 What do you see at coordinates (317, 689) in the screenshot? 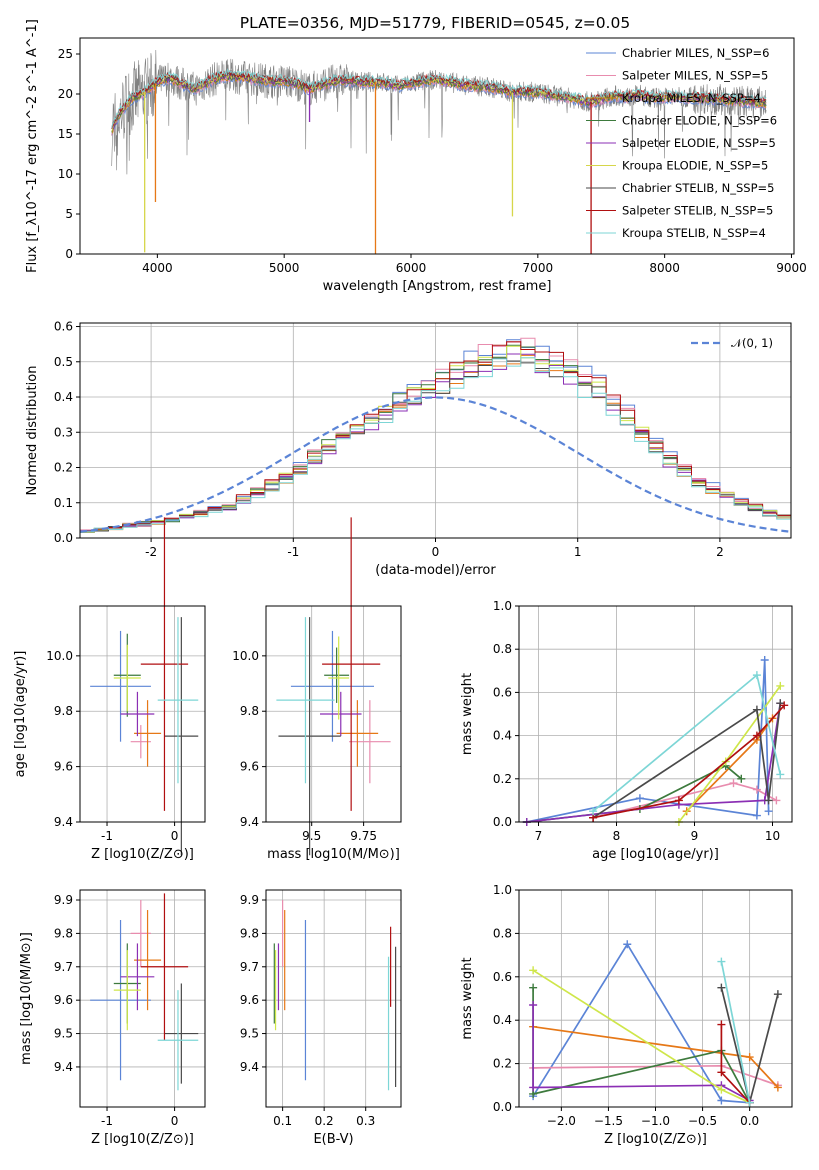
I see `age_vs_mass-panel: 9.5 9.75 9.4 9.6 9.8 10.0 mass [log10(M/M⊙)]` at bounding box center [317, 689].